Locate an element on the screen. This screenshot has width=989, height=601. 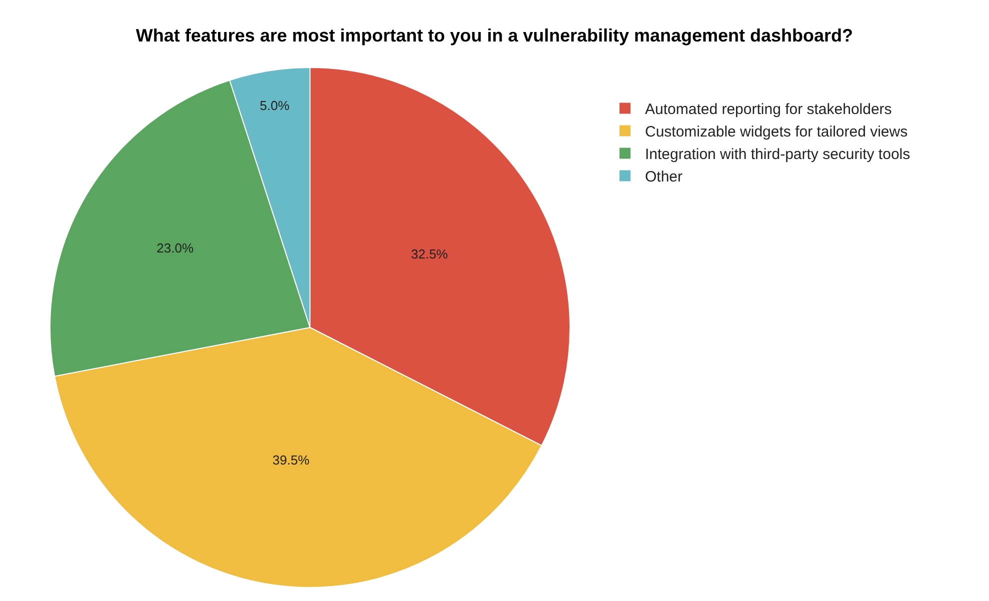
legend-label: Other is located at coordinates (664, 177).